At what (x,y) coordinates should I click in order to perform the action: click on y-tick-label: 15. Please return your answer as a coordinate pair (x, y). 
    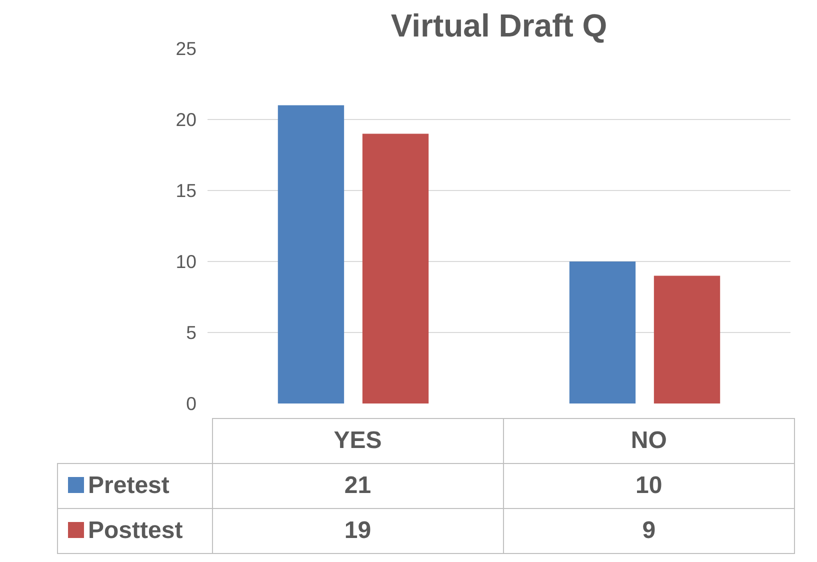
    Looking at the image, I should click on (186, 190).